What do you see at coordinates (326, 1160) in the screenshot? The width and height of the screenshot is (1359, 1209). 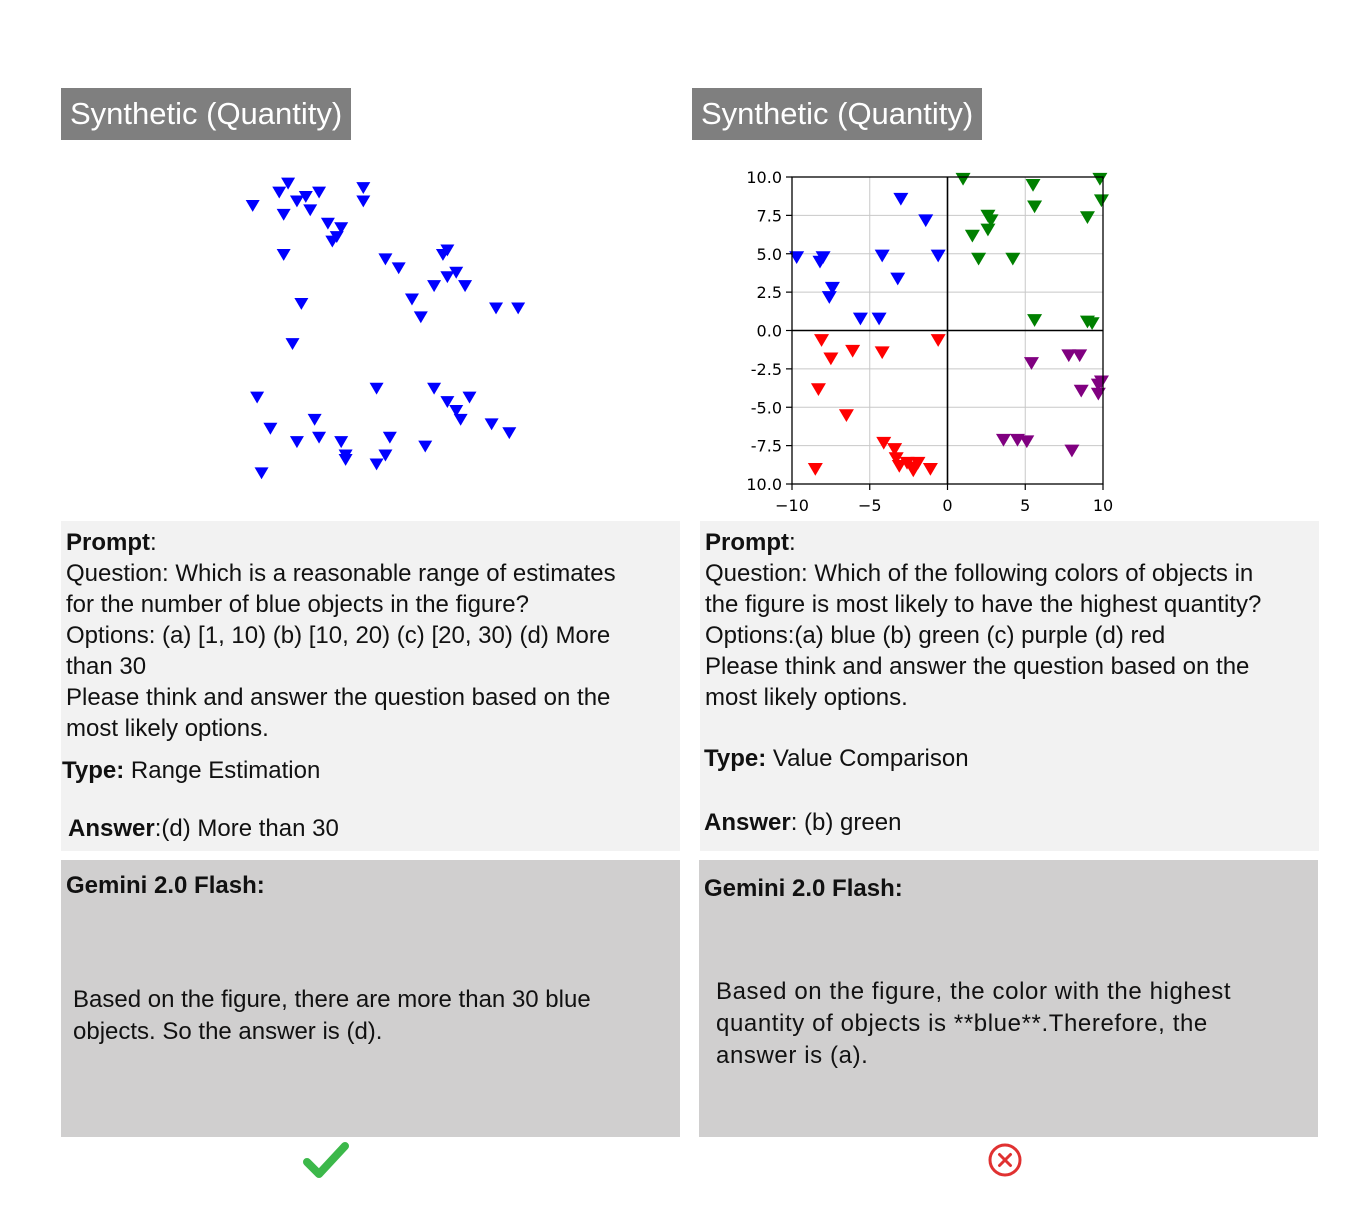 I see `check-icon` at bounding box center [326, 1160].